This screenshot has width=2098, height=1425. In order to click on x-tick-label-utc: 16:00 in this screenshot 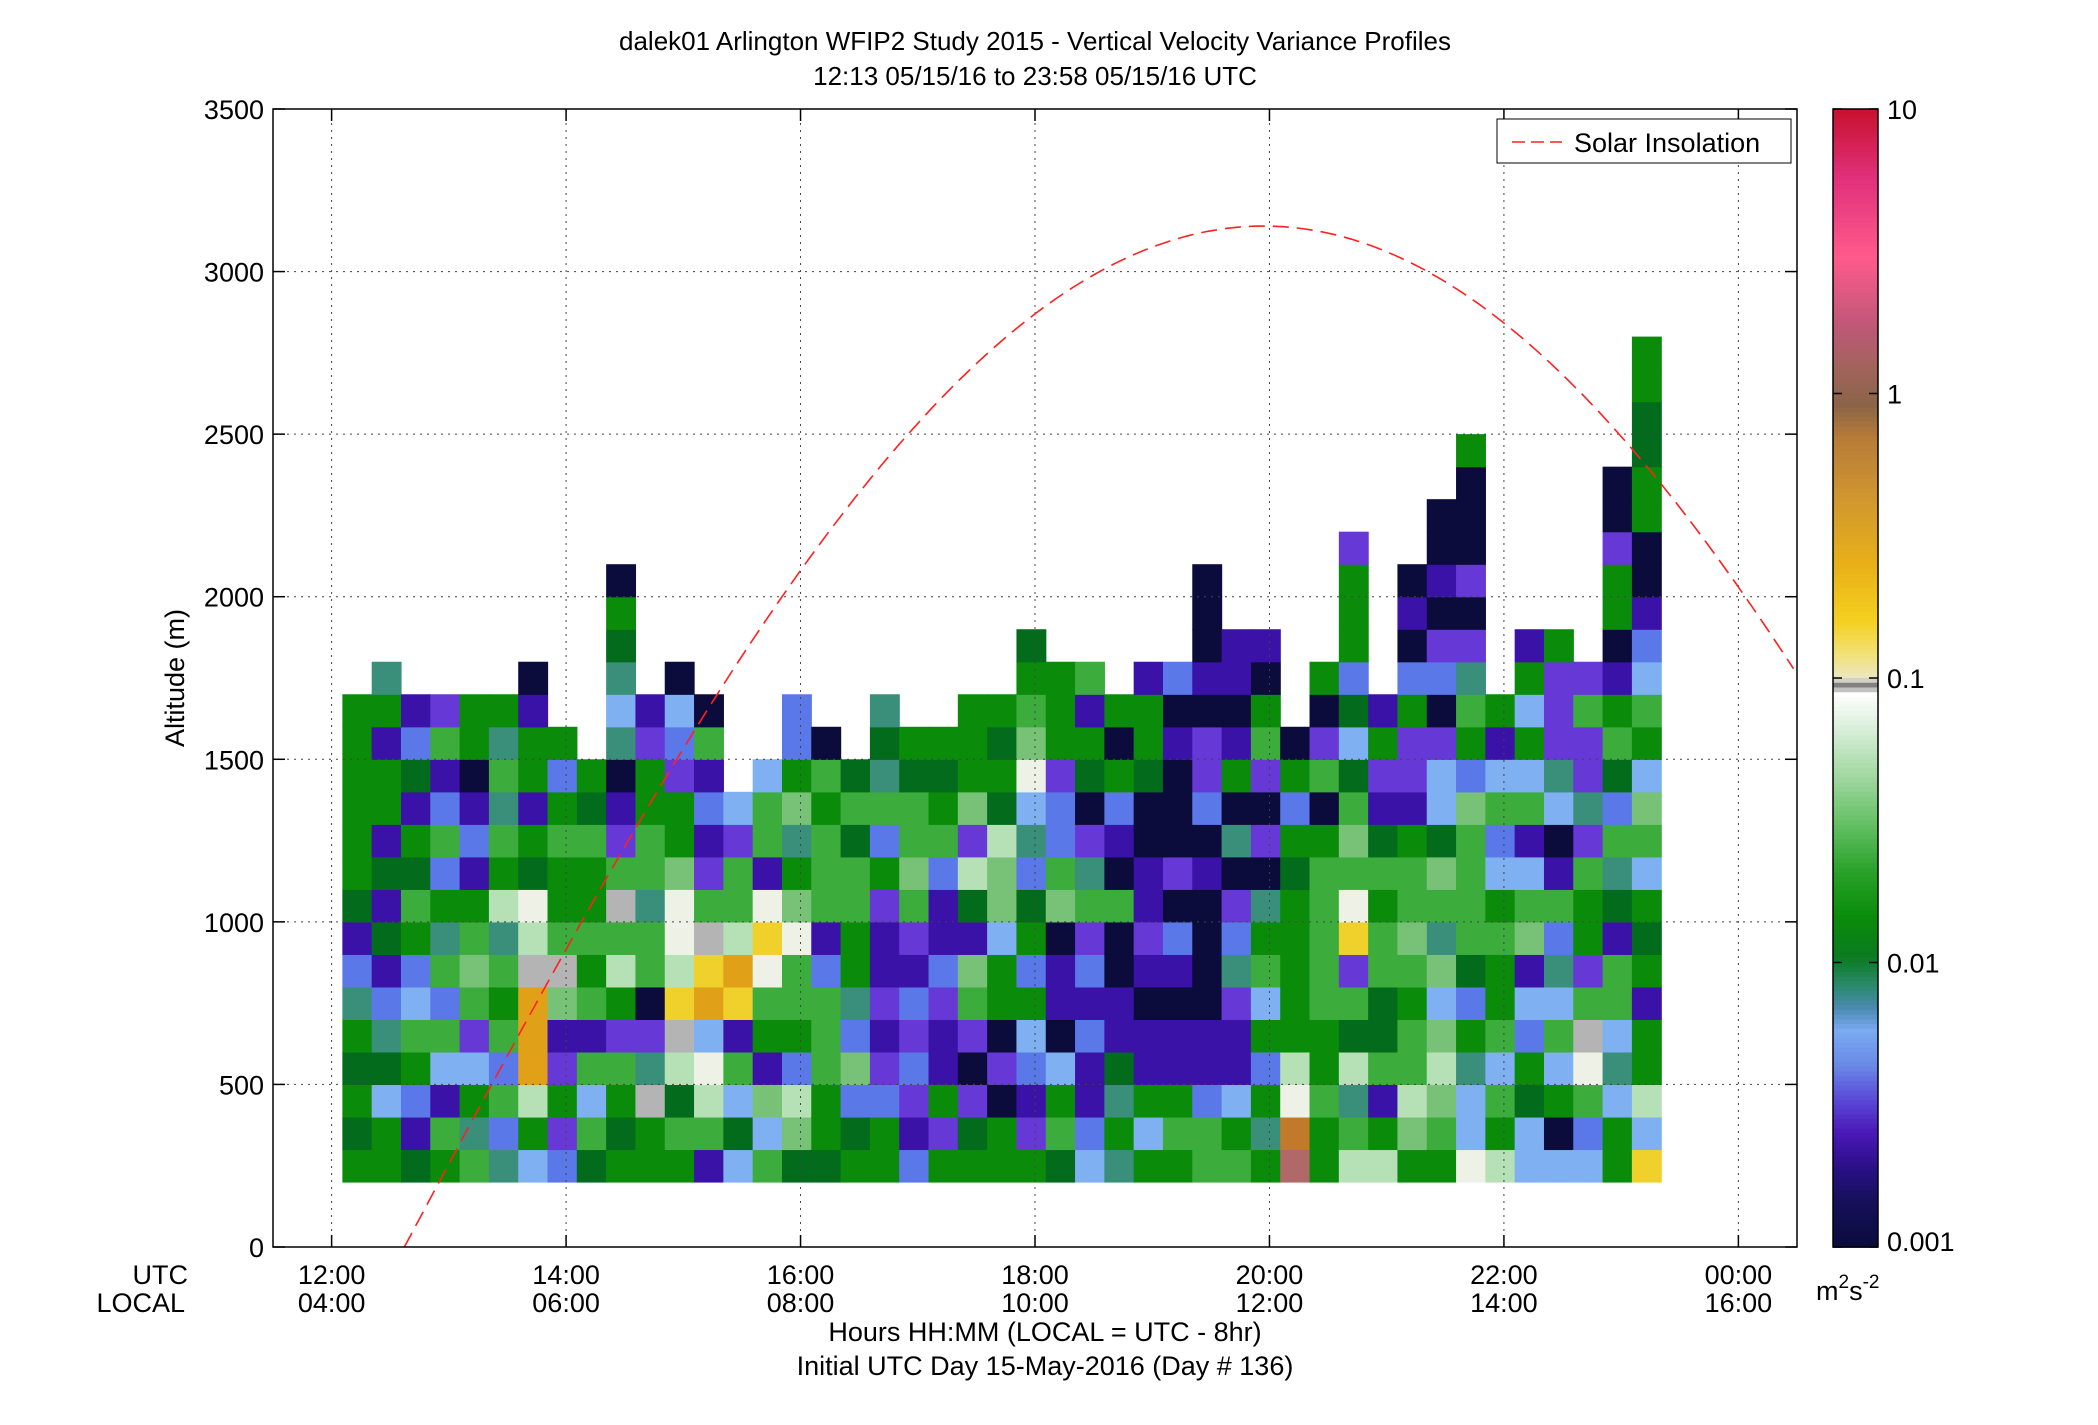, I will do `click(801, 1275)`.